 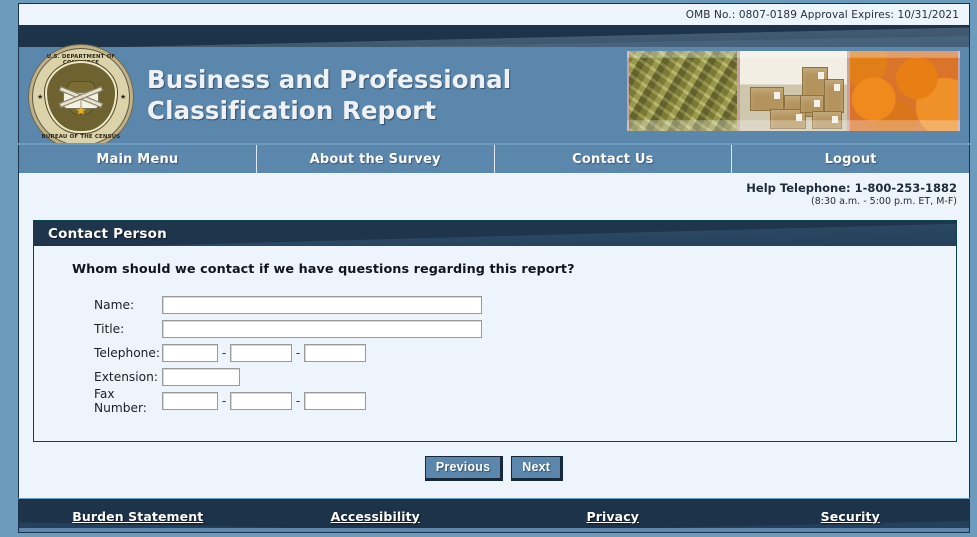 I want to click on form-row-title: Title:, so click(x=514, y=329).